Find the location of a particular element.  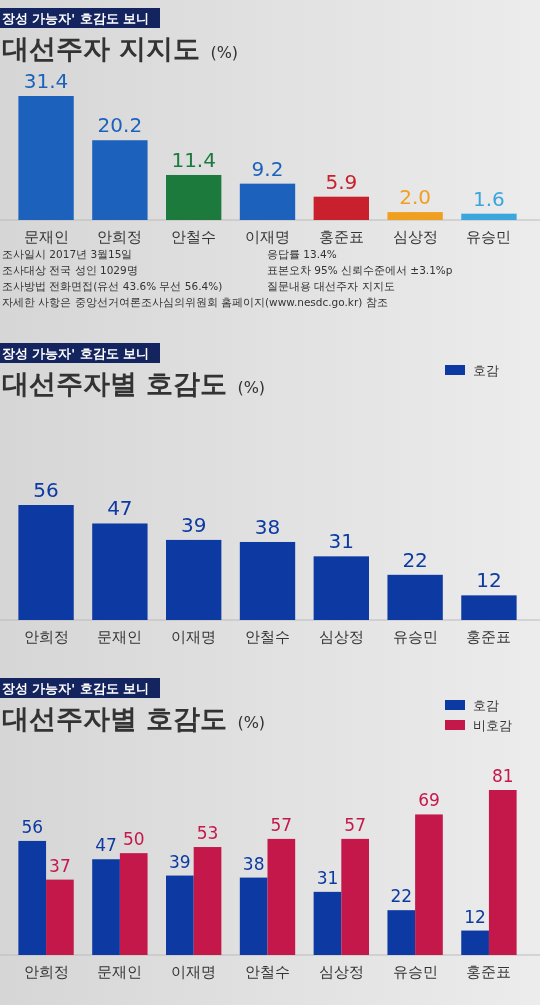

text: 표본오차 95% 신뢰수준에서 ±3.1%p is located at coordinates (360, 270).